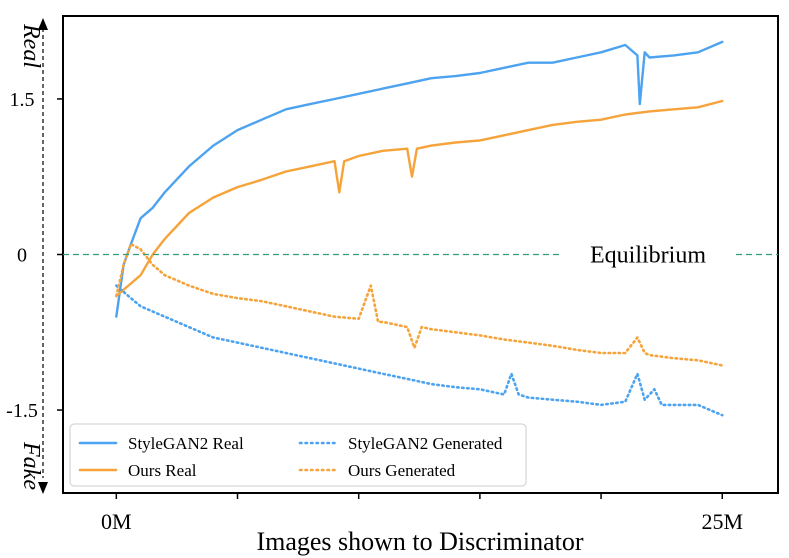 The image size is (789, 558). Describe the element at coordinates (162, 470) in the screenshot. I see `legend-entry-label: Ours Real` at that location.